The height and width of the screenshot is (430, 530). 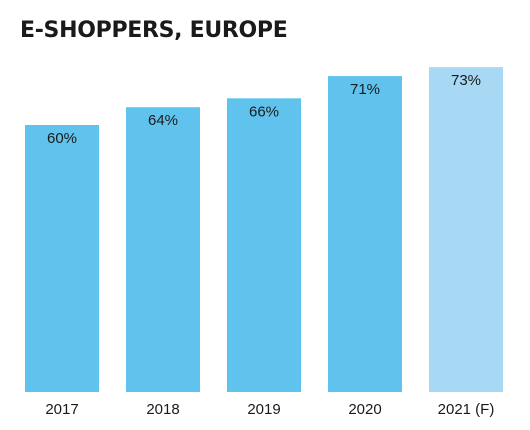 What do you see at coordinates (163, 120) in the screenshot?
I see `data-label-2018: 64%` at bounding box center [163, 120].